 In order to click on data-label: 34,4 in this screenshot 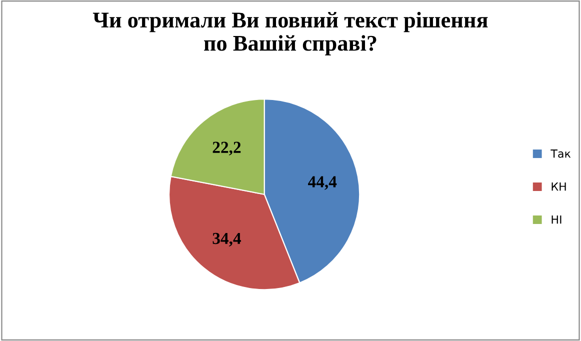, I will do `click(226, 239)`.